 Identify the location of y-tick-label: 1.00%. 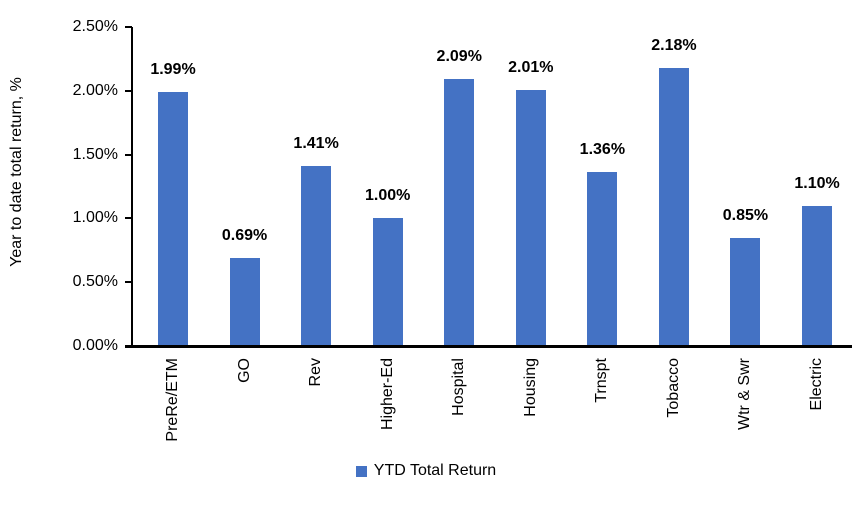
(95, 218).